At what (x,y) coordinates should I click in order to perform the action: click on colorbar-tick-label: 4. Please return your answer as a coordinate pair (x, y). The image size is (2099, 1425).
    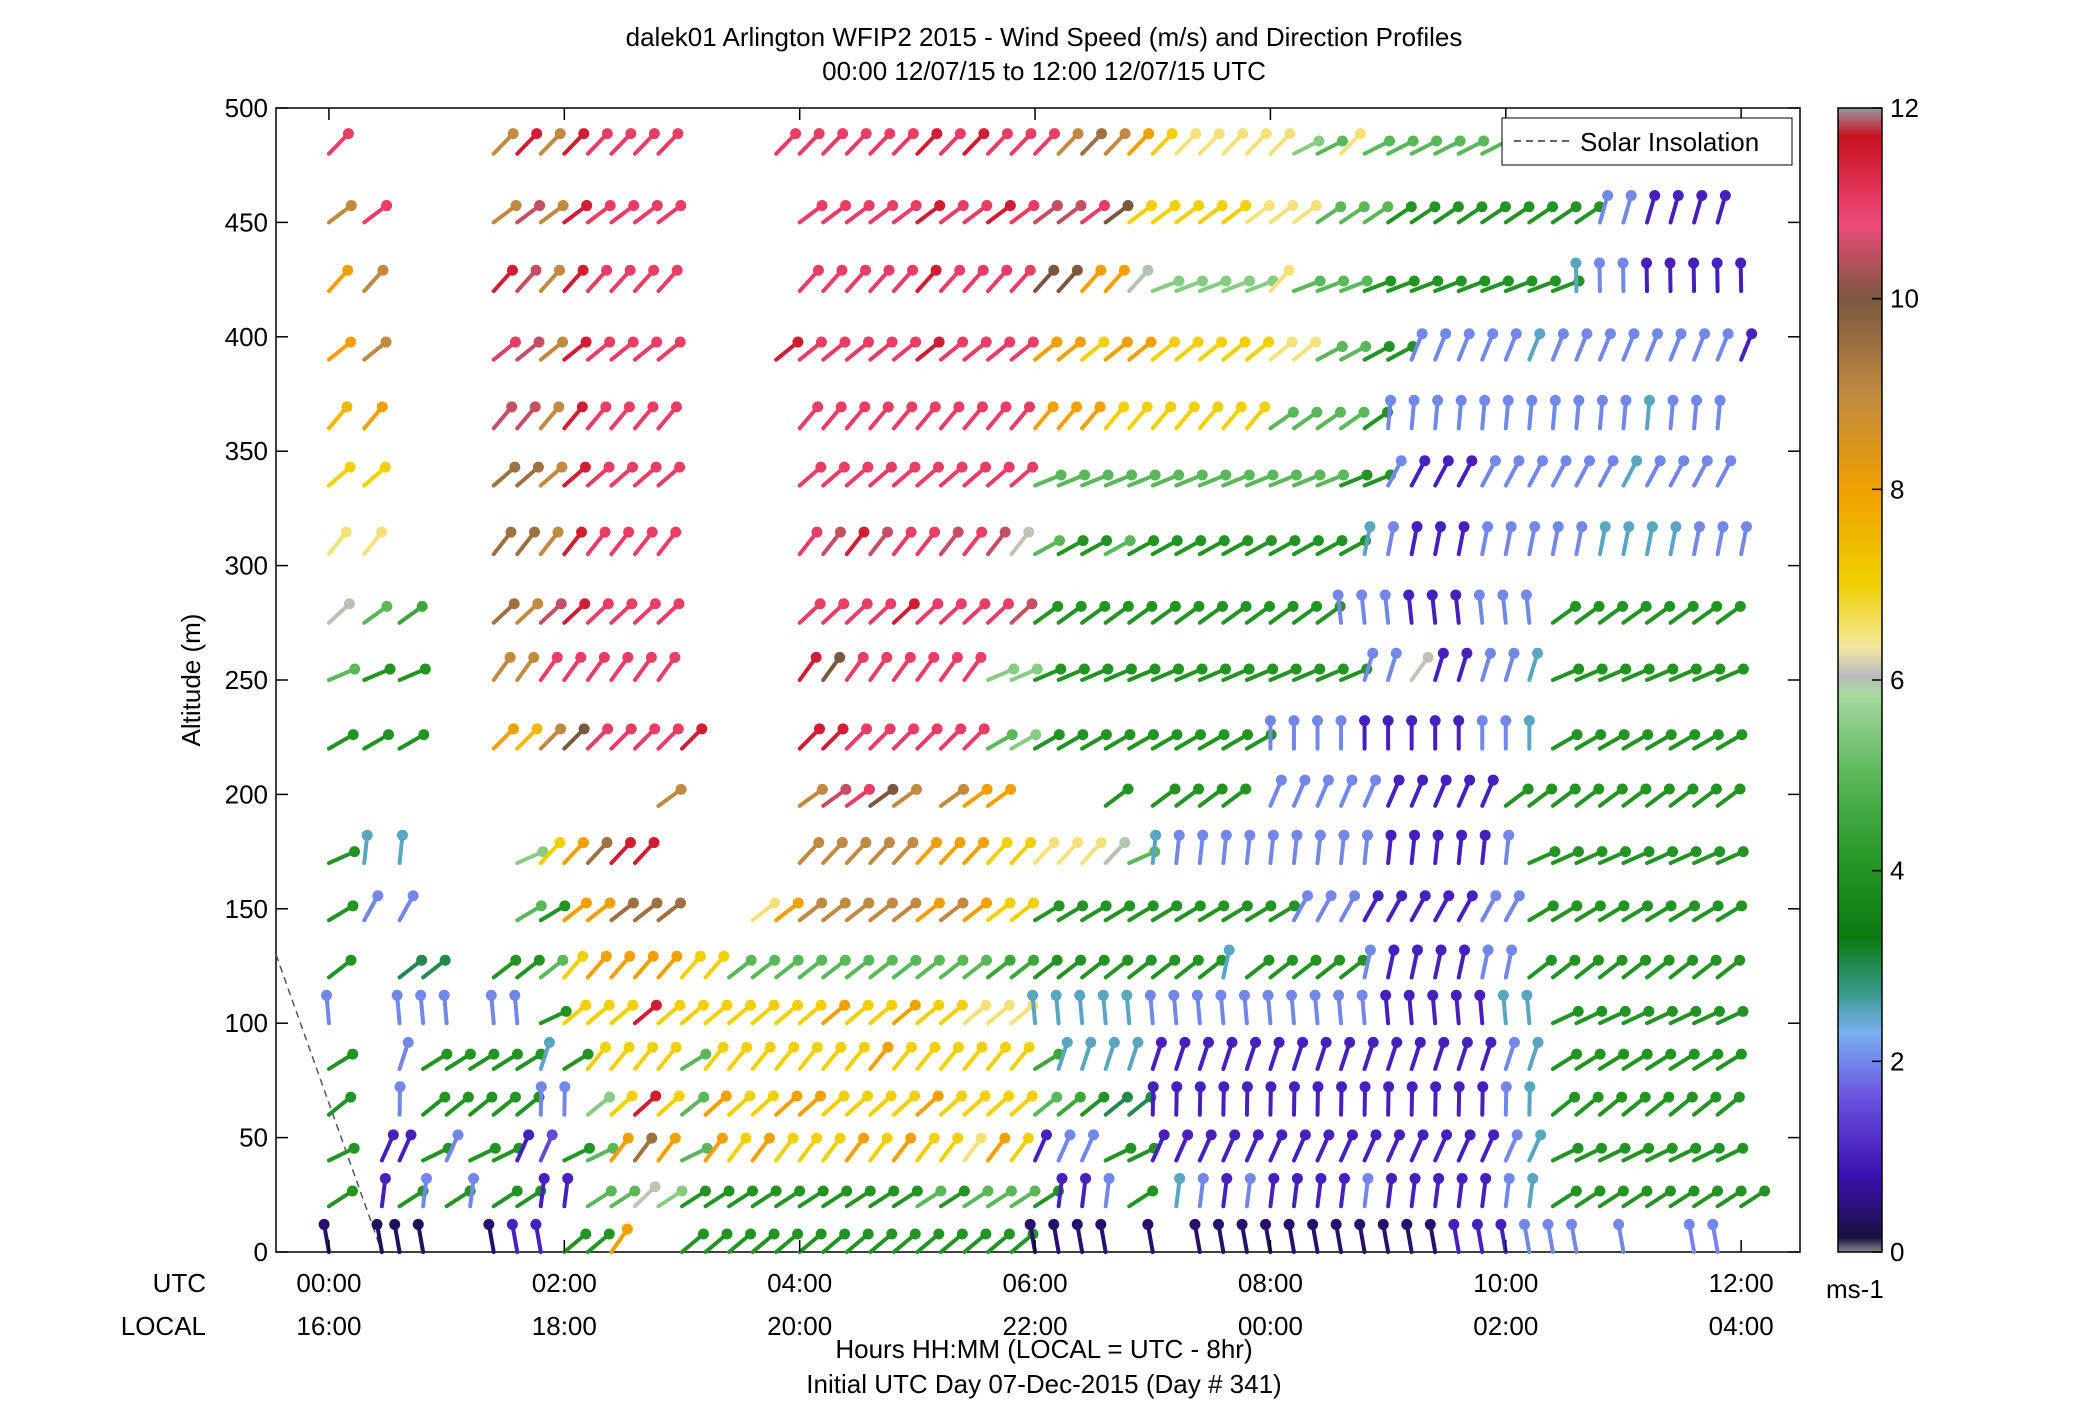
    Looking at the image, I should click on (1897, 871).